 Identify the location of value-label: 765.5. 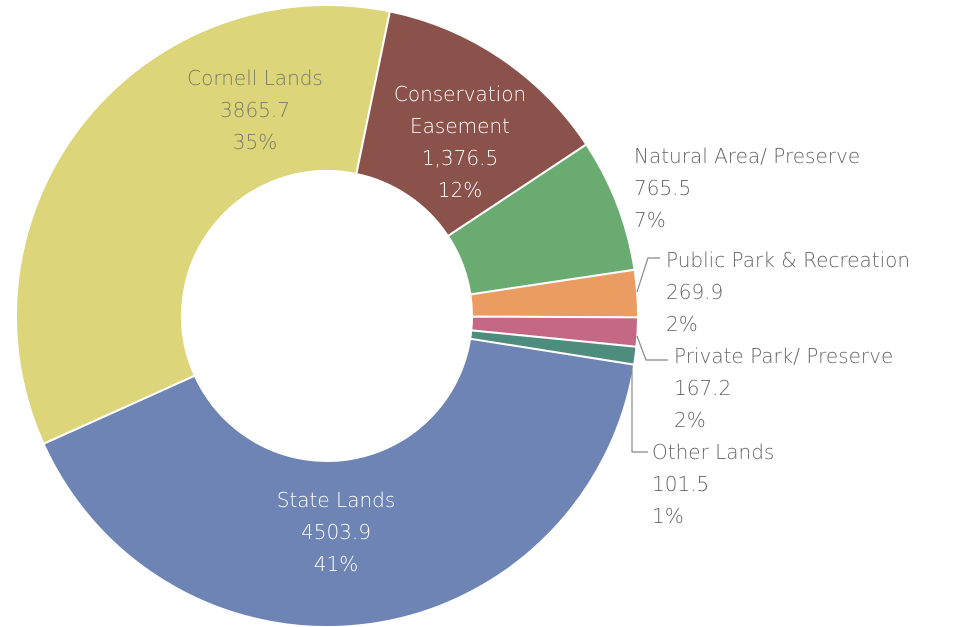
(663, 188).